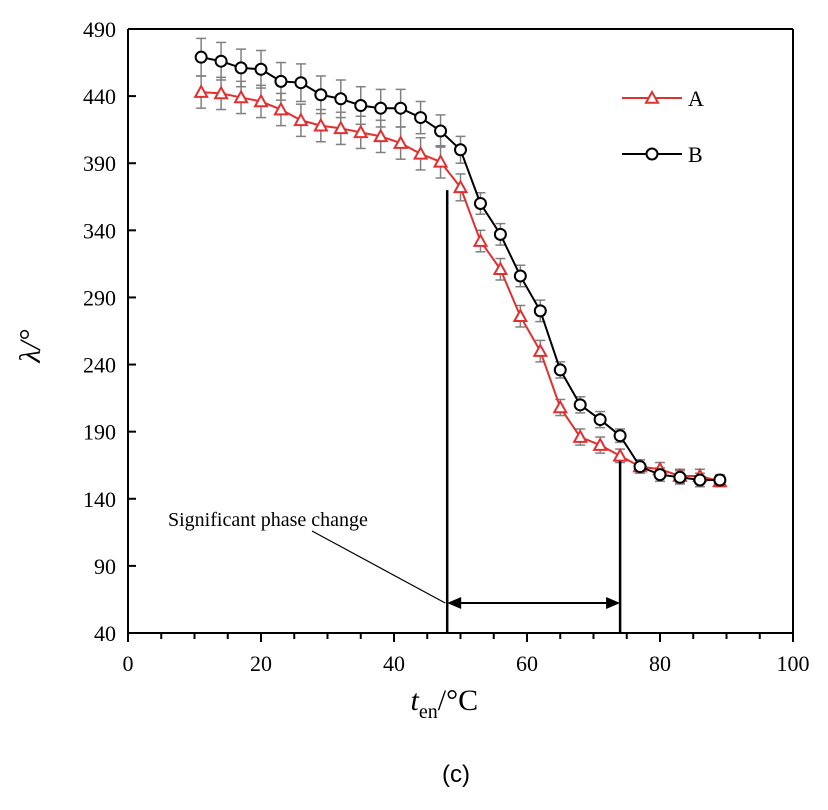  Describe the element at coordinates (378, 567) in the screenshot. I see `annotation-leader-line` at that location.